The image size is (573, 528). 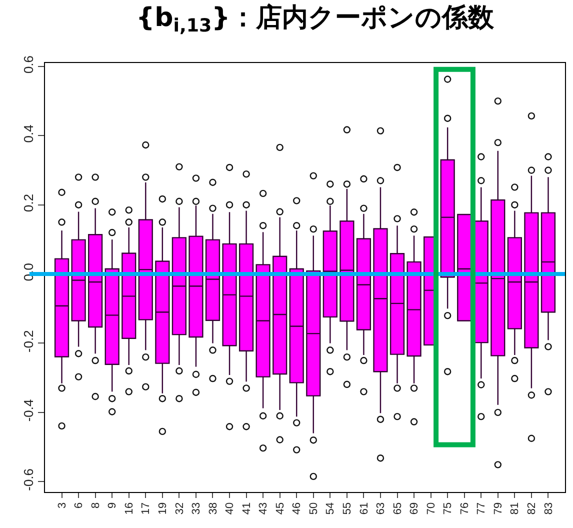 I want to click on x-tick-label: 43, so click(x=264, y=508).